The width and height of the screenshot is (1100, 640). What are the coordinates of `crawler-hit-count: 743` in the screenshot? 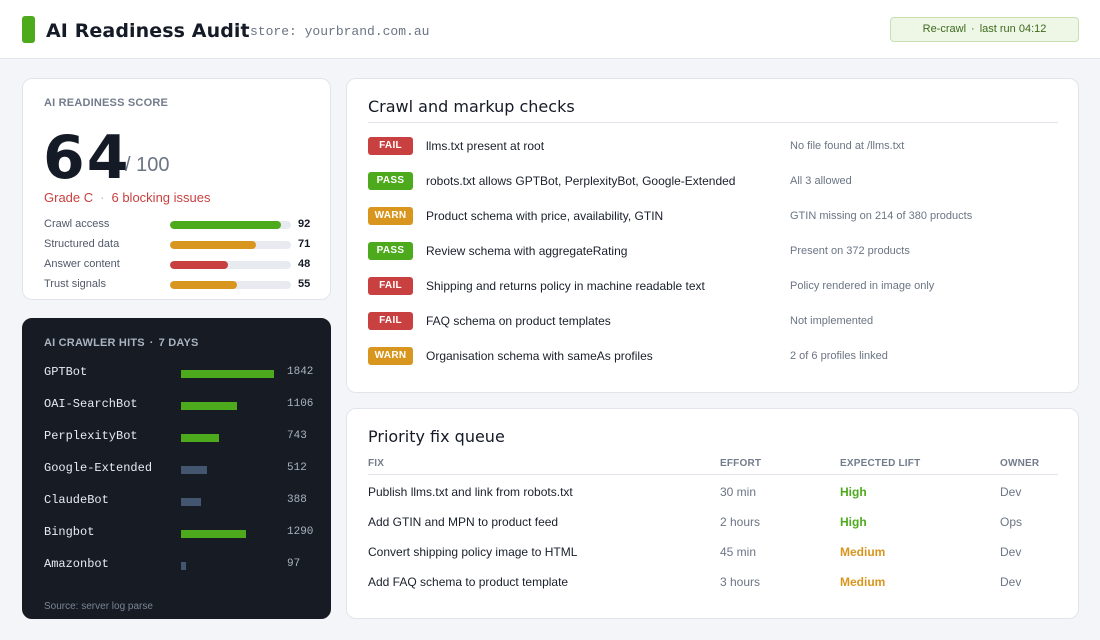 It's located at (297, 436).